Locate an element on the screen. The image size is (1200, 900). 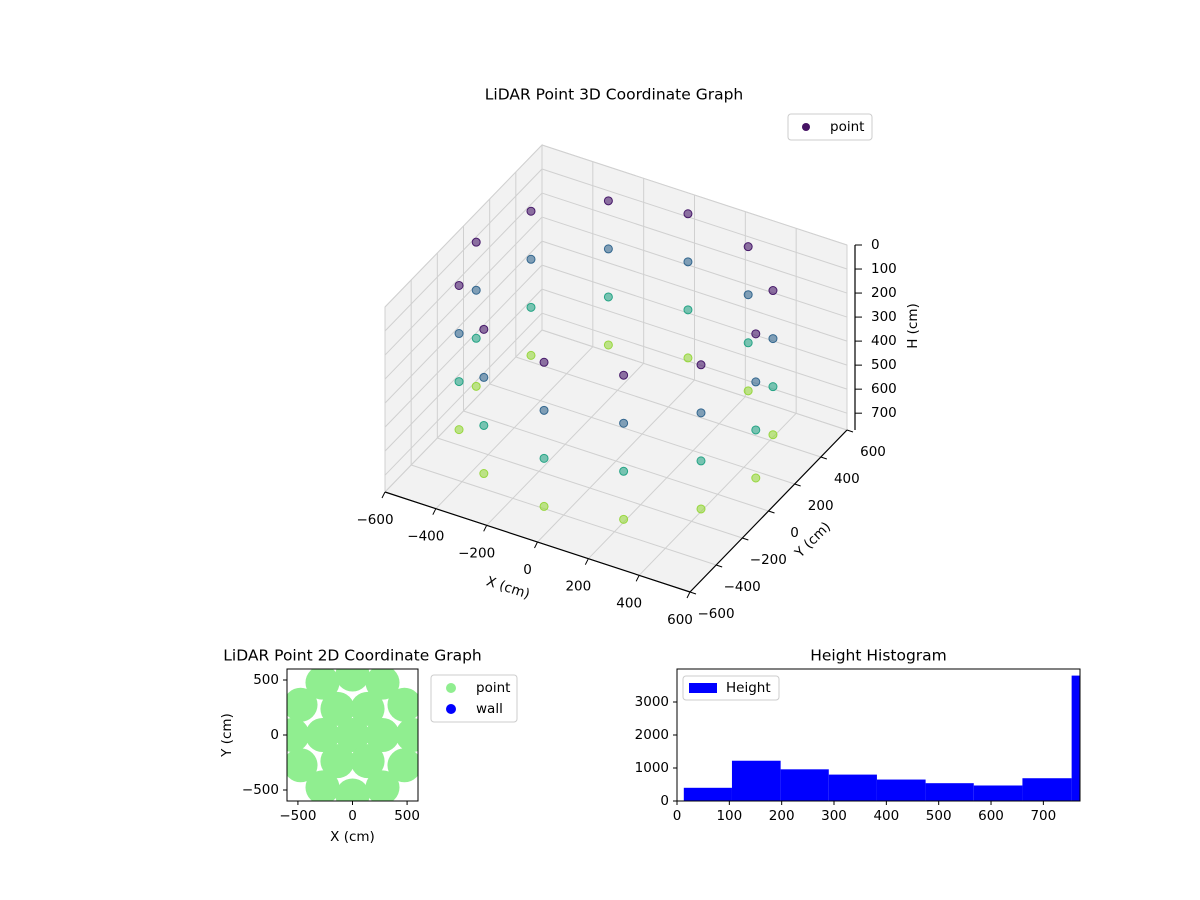
y-tick-label: 3000 is located at coordinates (652, 702).